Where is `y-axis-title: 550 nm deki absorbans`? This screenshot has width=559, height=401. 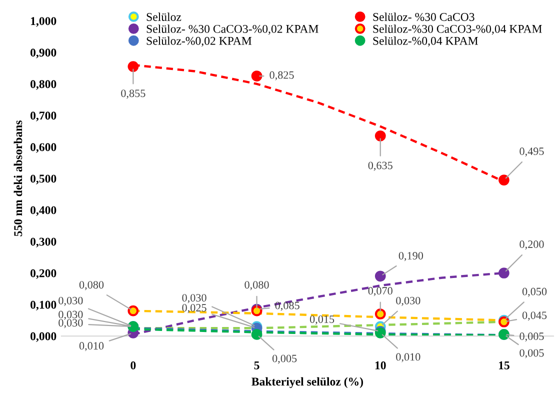 y-axis-title: 550 nm deki absorbans is located at coordinates (18, 178).